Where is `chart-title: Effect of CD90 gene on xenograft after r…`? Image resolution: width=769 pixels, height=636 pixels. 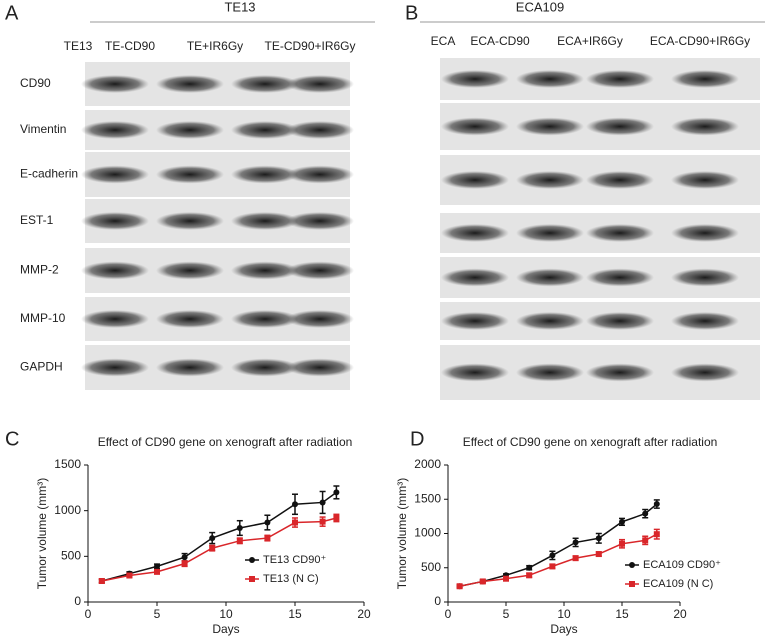 chart-title: Effect of CD90 gene on xenograft after r… is located at coordinates (590, 442).